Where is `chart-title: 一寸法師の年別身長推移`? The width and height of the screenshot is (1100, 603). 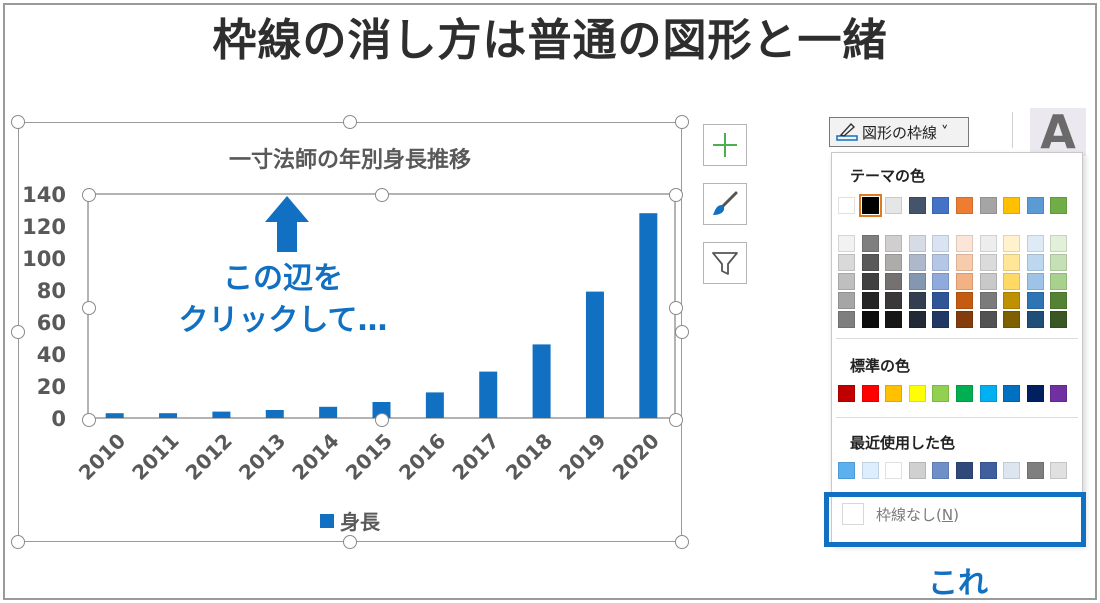
chart-title: 一寸法師の年別身長推移 is located at coordinates (349, 160).